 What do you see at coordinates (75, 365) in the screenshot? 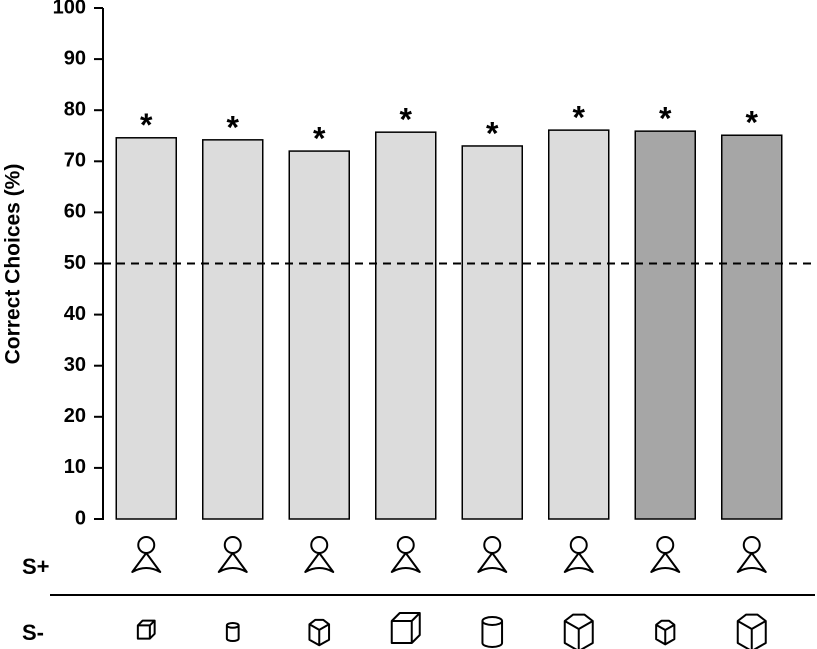
I see `y-tick-label: 30` at bounding box center [75, 365].